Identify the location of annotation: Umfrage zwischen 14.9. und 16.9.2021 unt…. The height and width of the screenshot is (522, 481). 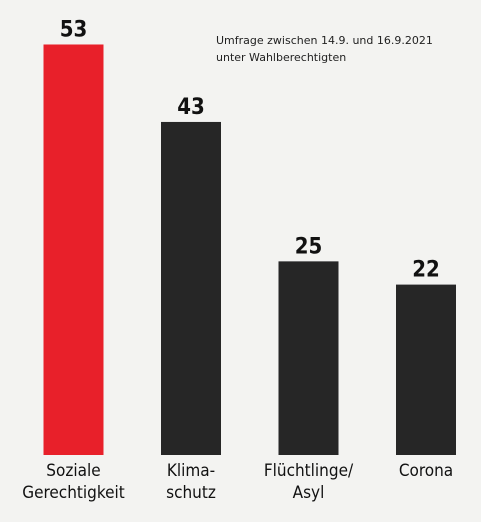
(324, 49).